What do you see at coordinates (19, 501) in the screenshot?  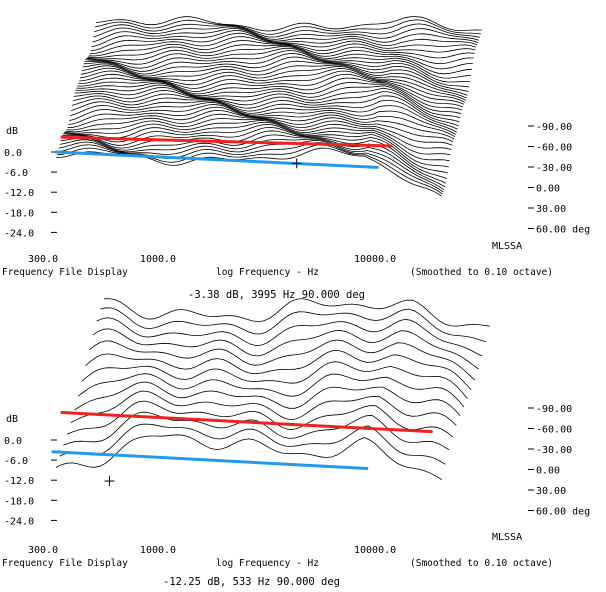 I see `y-tick-label: -18.0` at bounding box center [19, 501].